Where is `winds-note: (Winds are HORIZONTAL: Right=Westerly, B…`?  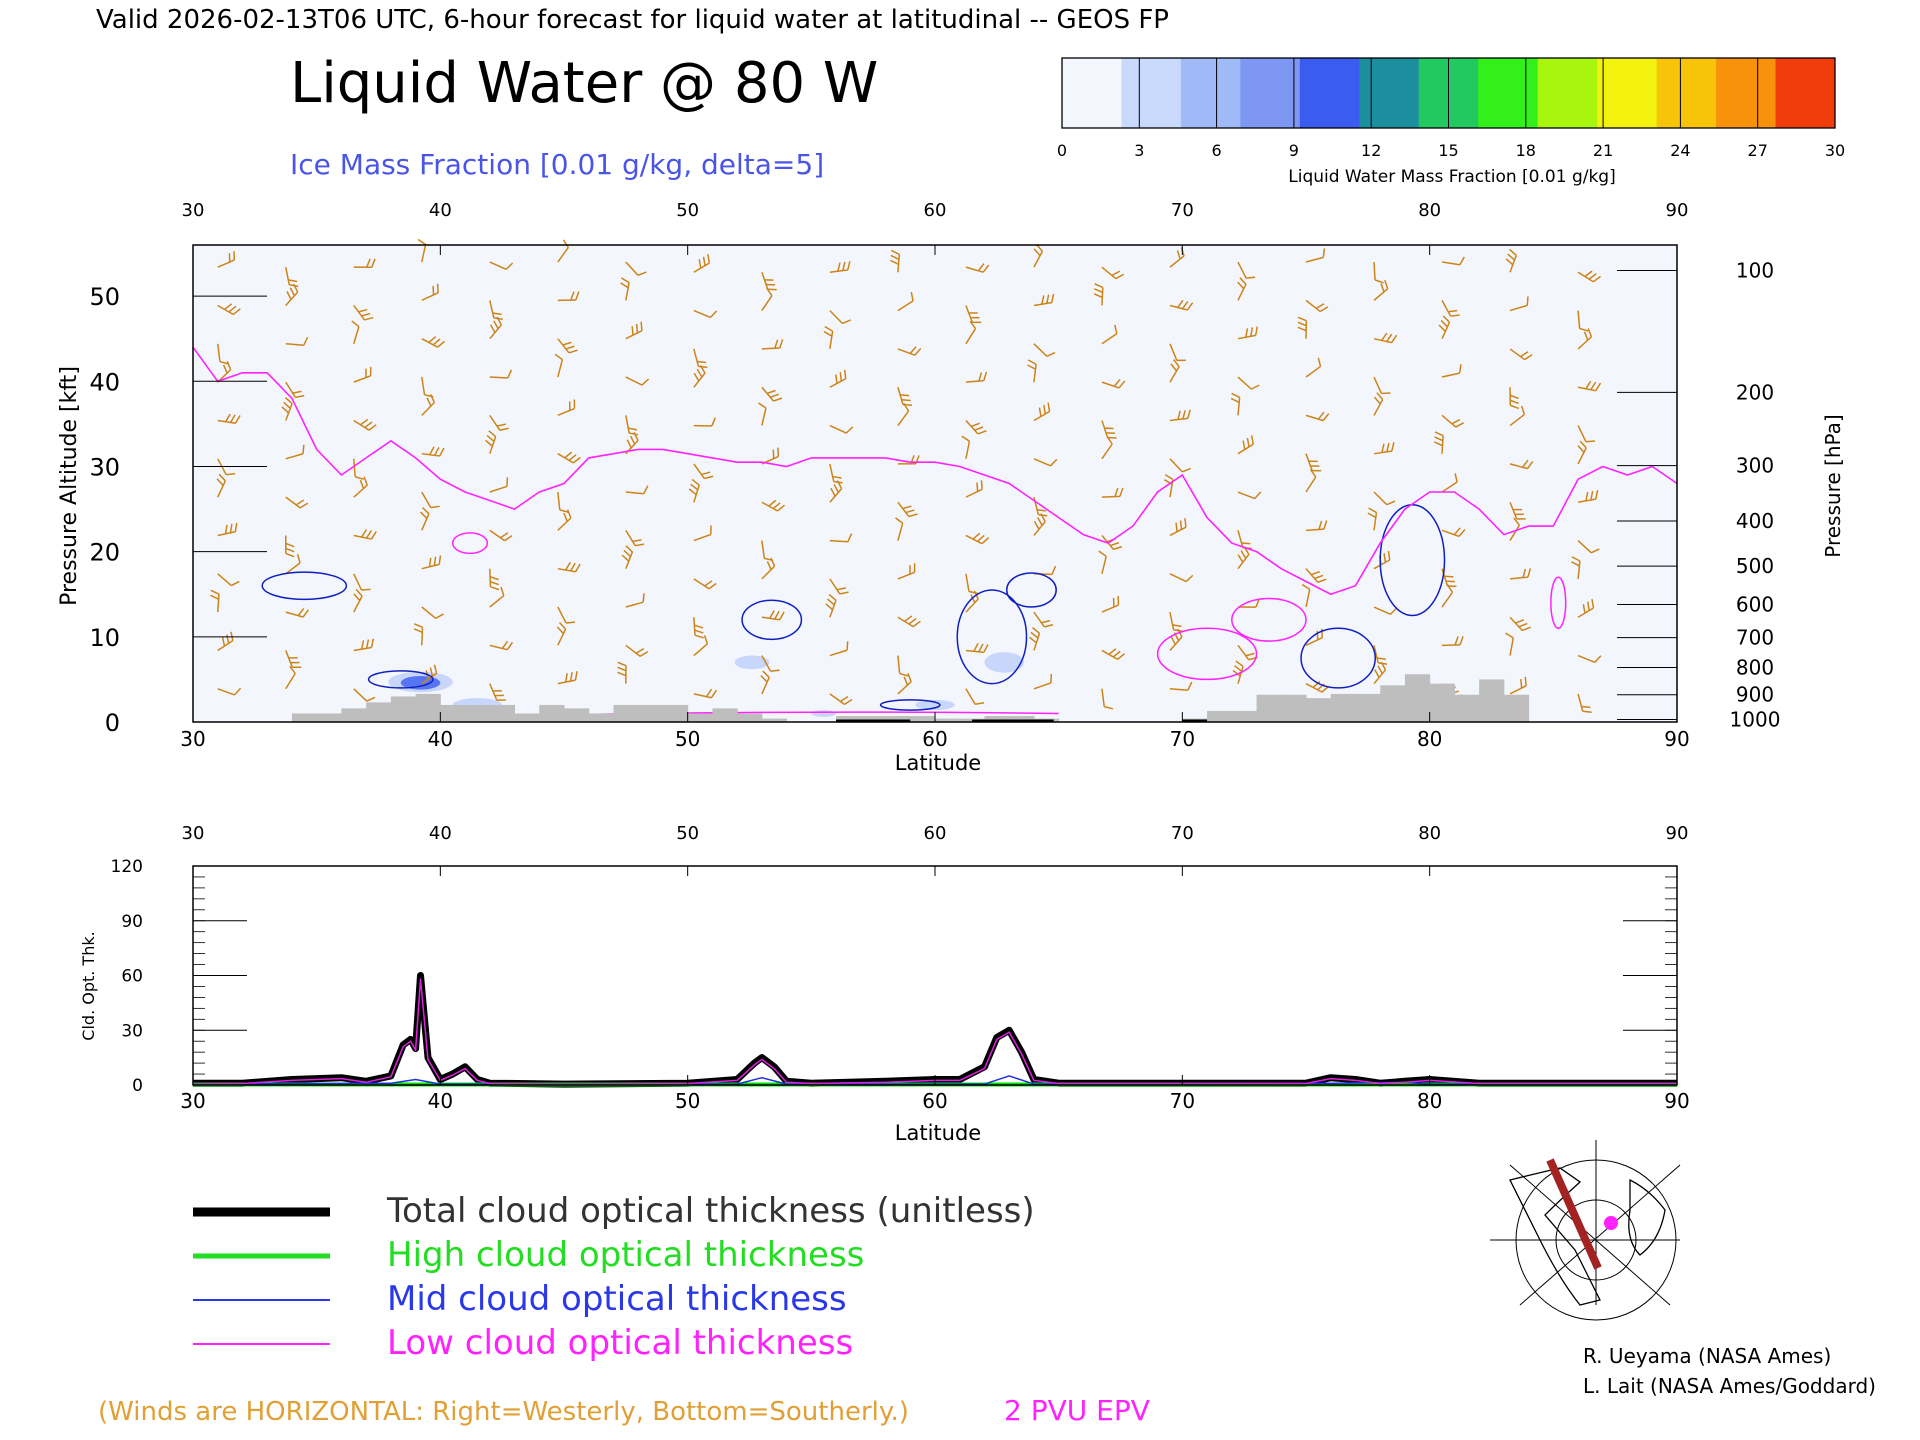
winds-note: (Winds are HORIZONTAL: Right=Westerly, B… is located at coordinates (503, 1412).